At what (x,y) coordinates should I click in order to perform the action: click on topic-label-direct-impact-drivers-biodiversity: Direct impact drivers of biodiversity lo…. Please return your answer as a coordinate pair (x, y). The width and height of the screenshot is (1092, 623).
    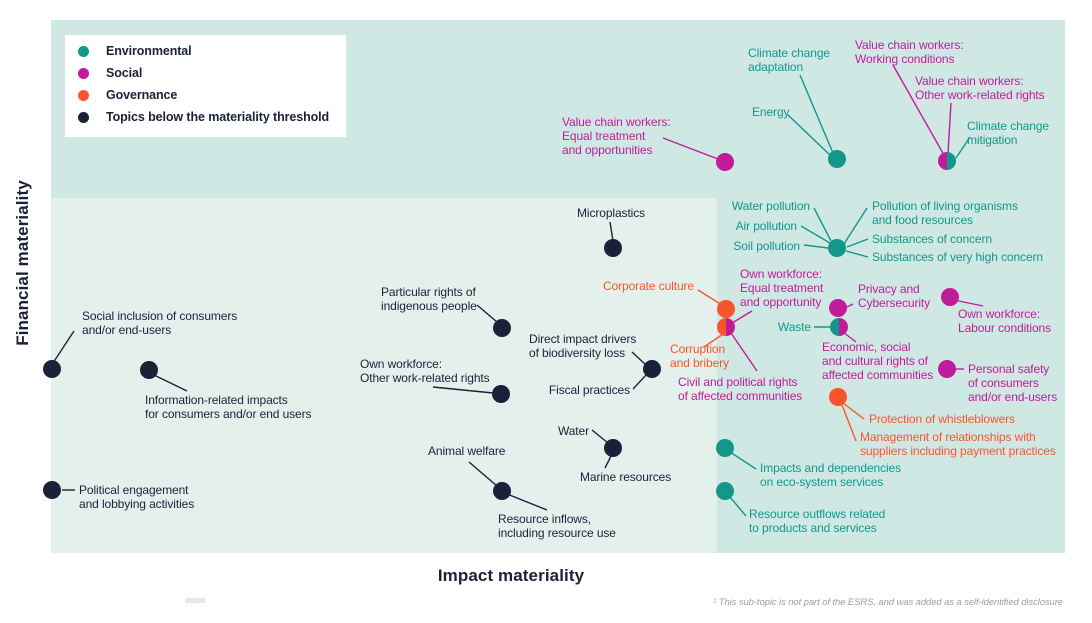
    Looking at the image, I should click on (583, 346).